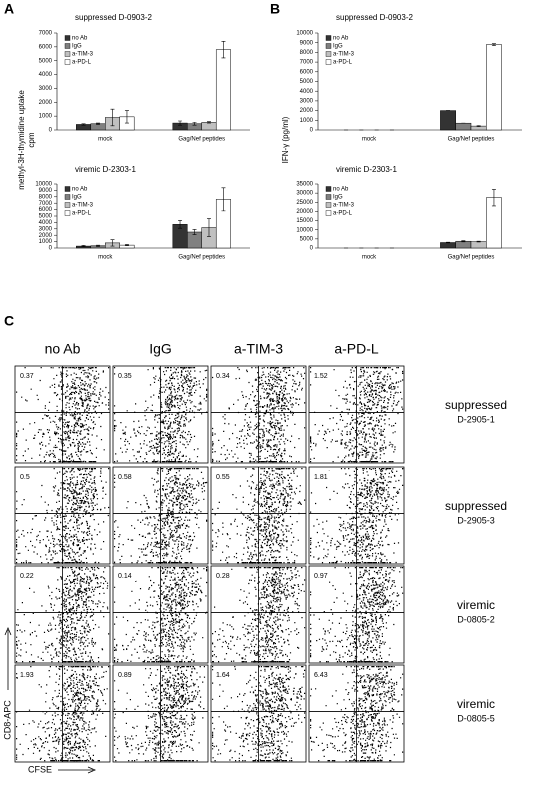  I want to click on x-tick-label: Gag/Nef peptides, so click(201, 258).